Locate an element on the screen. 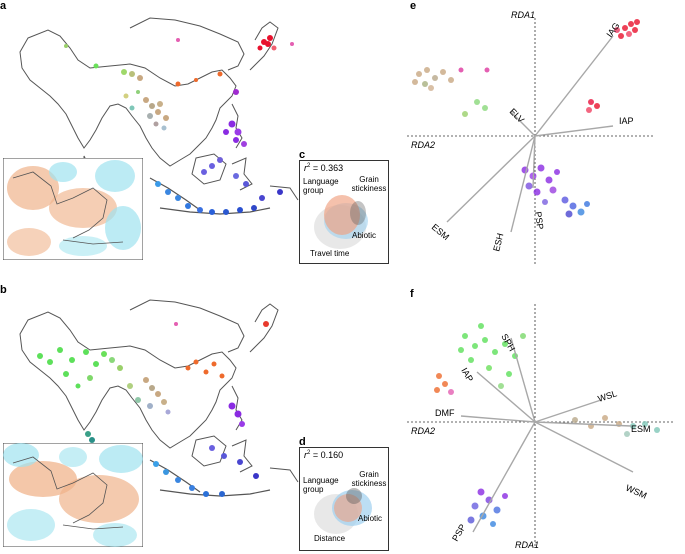  panel-f-points is located at coordinates (547, 425).